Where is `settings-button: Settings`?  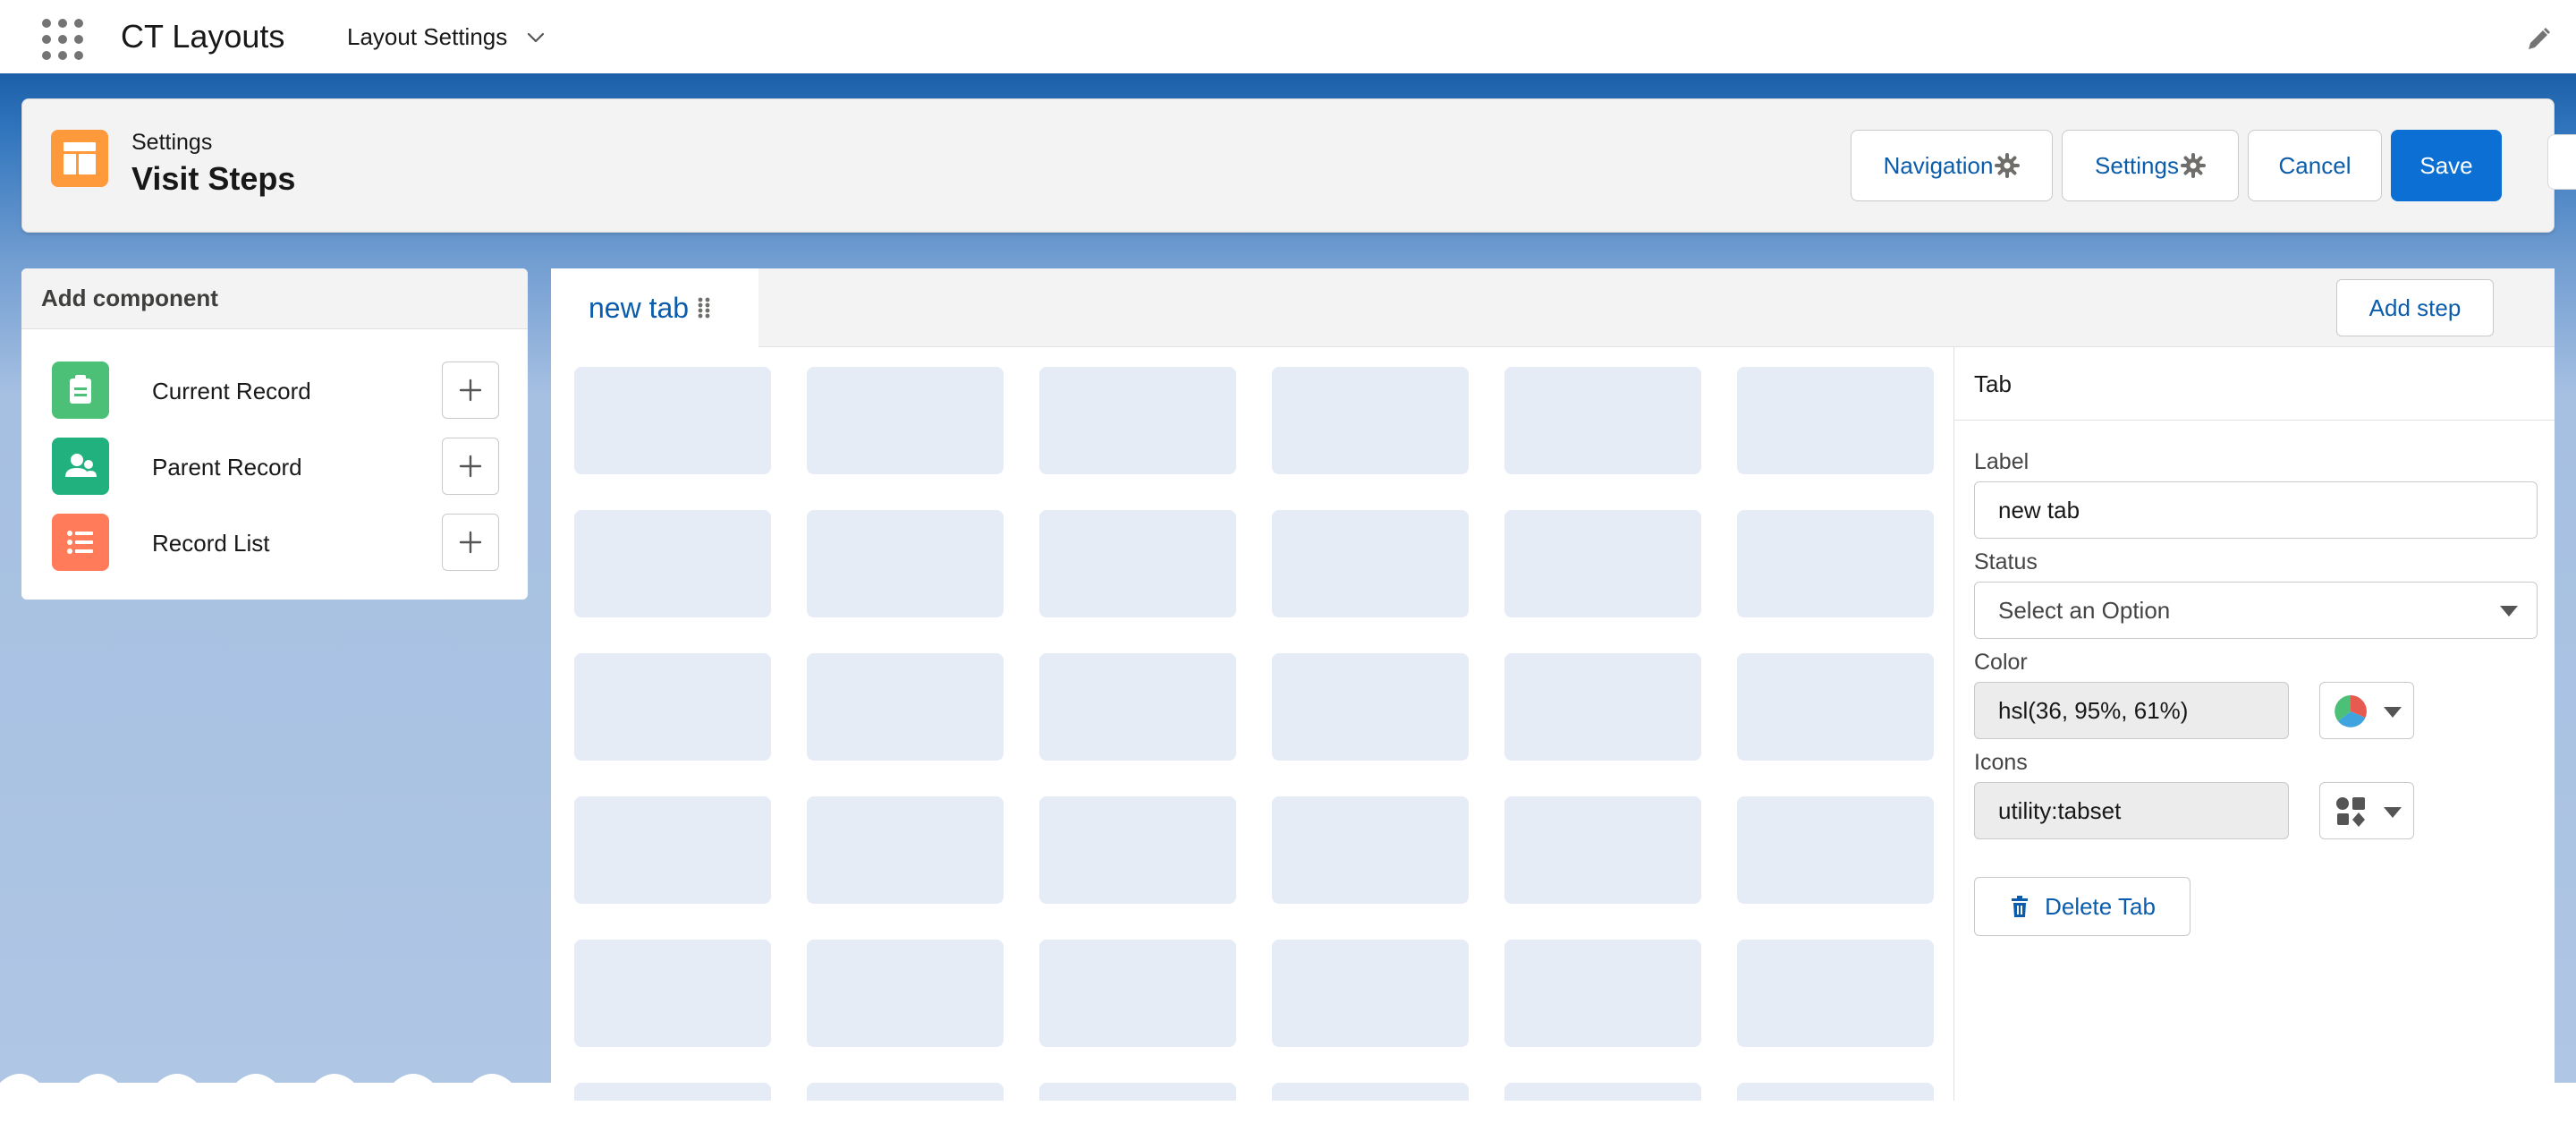 settings-button: Settings is located at coordinates (2150, 165).